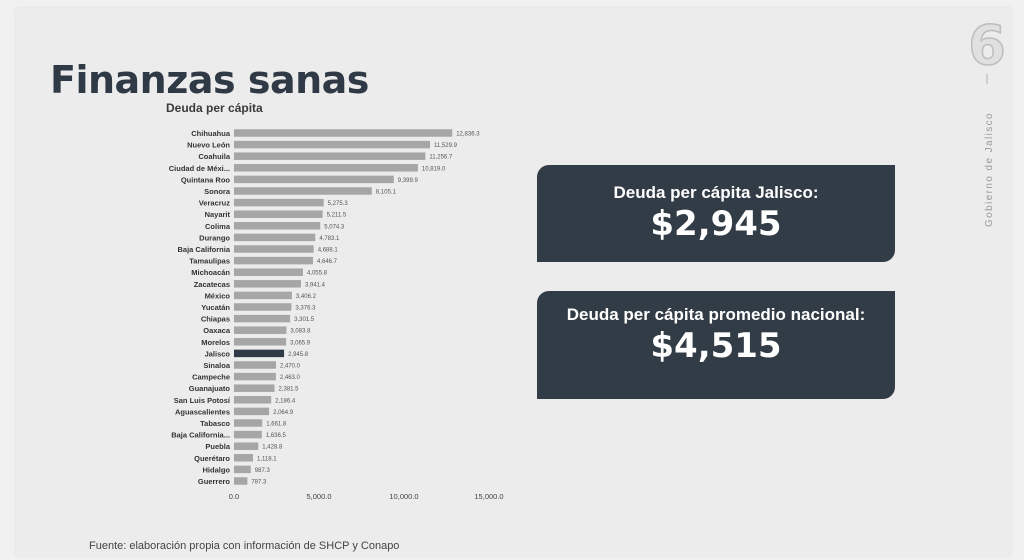  I want to click on category-label: Querétaro, so click(212, 458).